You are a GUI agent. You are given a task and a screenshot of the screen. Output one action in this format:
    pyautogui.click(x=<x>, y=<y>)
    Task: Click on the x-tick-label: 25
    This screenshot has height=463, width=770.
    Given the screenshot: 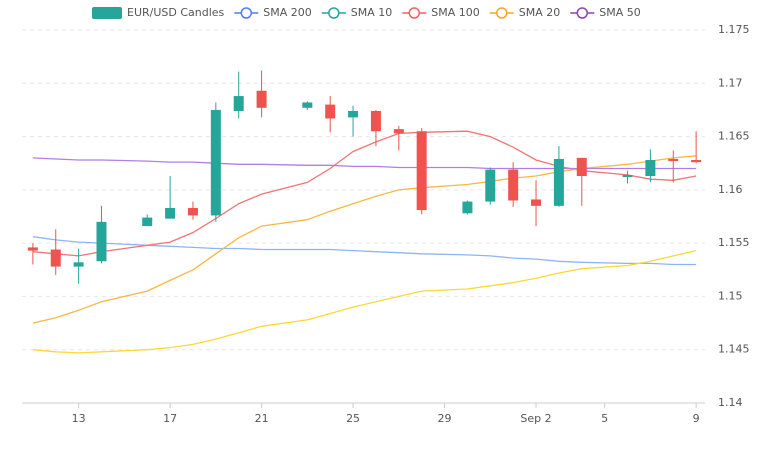 What is the action you would take?
    pyautogui.click(x=353, y=418)
    